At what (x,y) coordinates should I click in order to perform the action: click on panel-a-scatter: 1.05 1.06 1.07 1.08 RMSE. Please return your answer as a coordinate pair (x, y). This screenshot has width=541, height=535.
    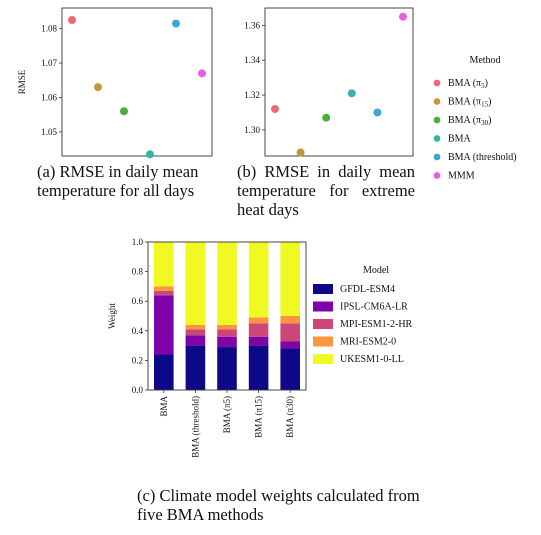
    Looking at the image, I should click on (115, 83).